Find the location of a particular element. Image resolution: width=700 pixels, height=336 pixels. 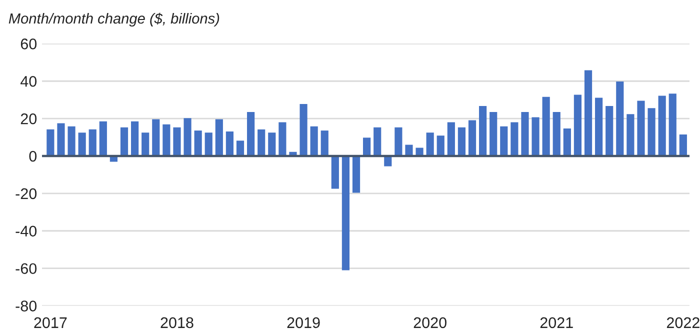

x-tick-label: 2021 is located at coordinates (556, 322).